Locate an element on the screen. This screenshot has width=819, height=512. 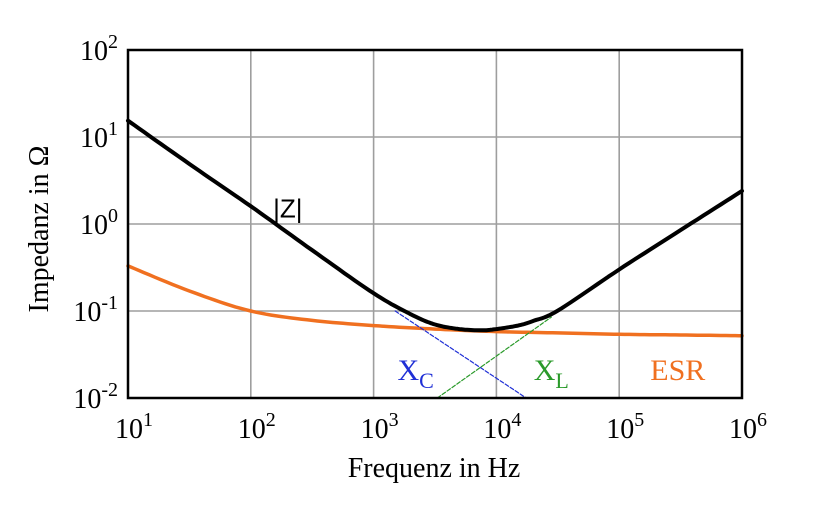
y-tick-label: 10⁻¹ is located at coordinates (95, 310).